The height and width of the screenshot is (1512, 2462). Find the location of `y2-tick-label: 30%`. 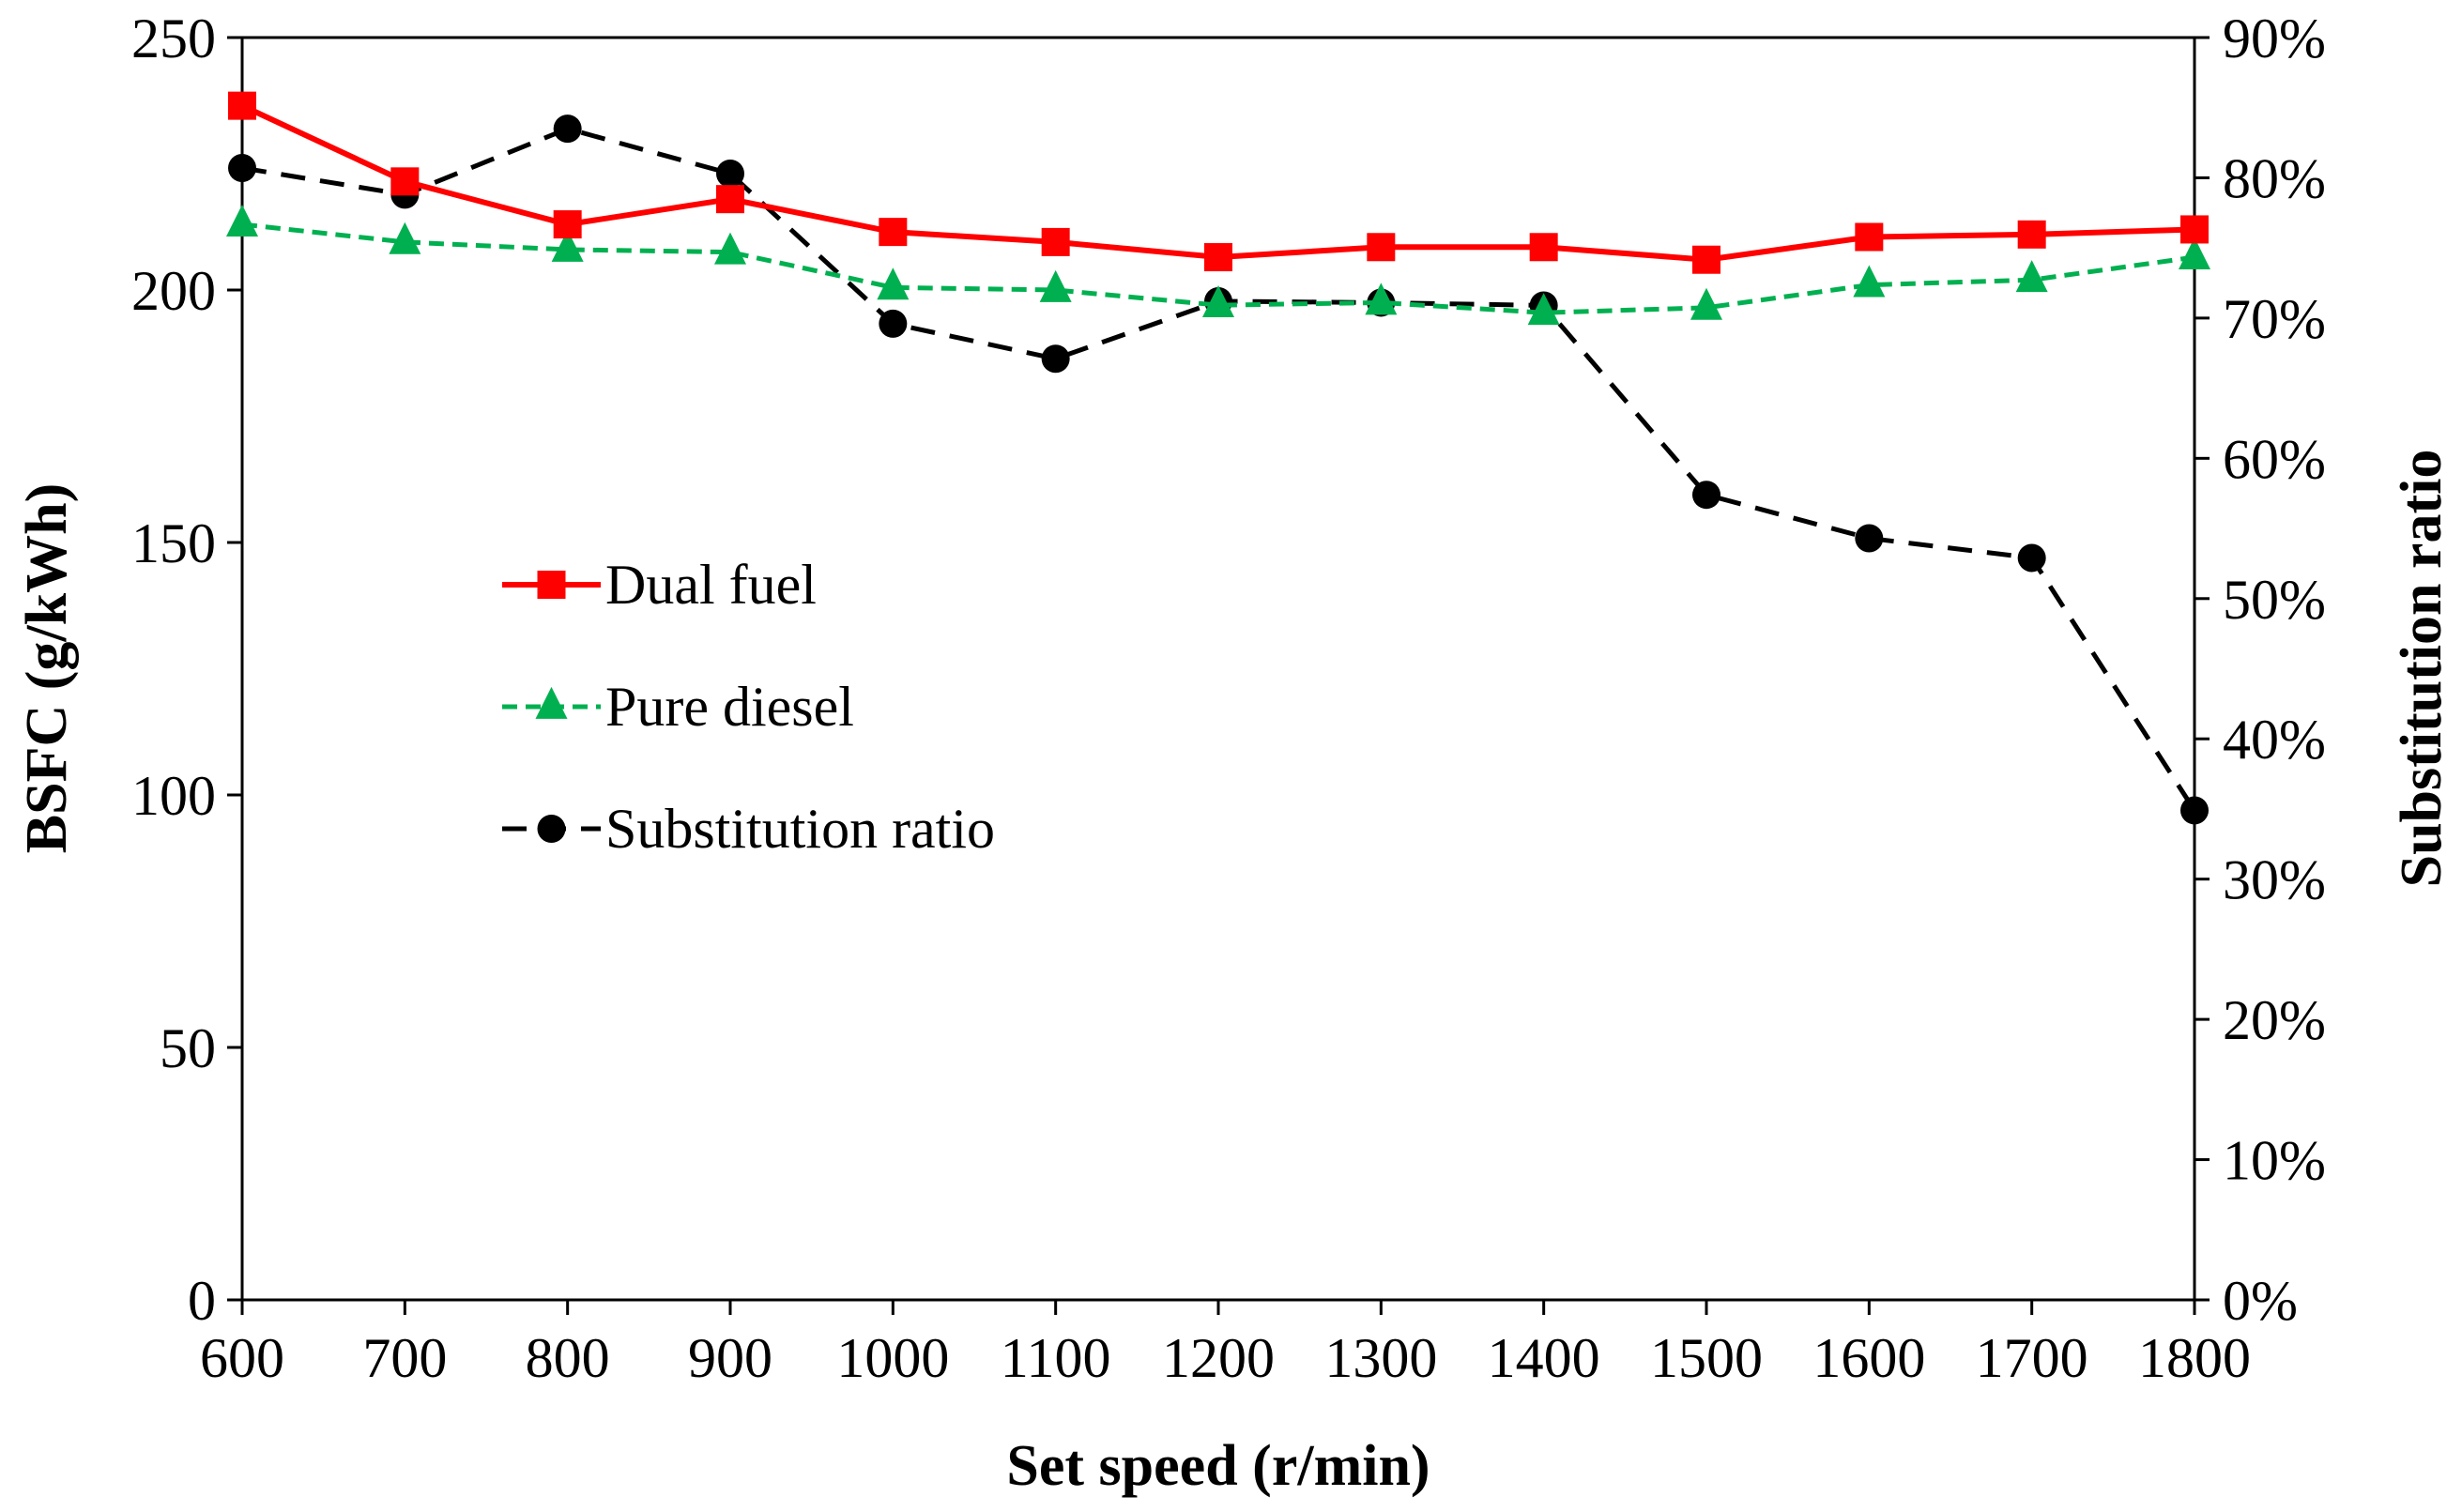

y2-tick-label: 30% is located at coordinates (2274, 880).